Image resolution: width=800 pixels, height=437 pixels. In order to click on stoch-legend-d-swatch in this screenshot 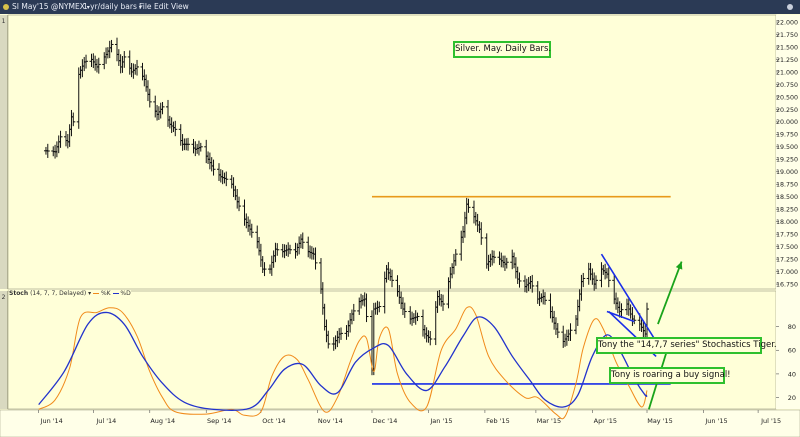, I will do `click(115, 293)`.